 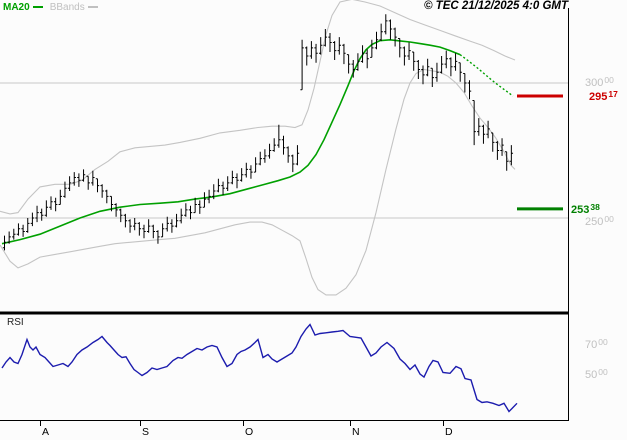 I want to click on month-label-A: A, so click(x=45, y=432).